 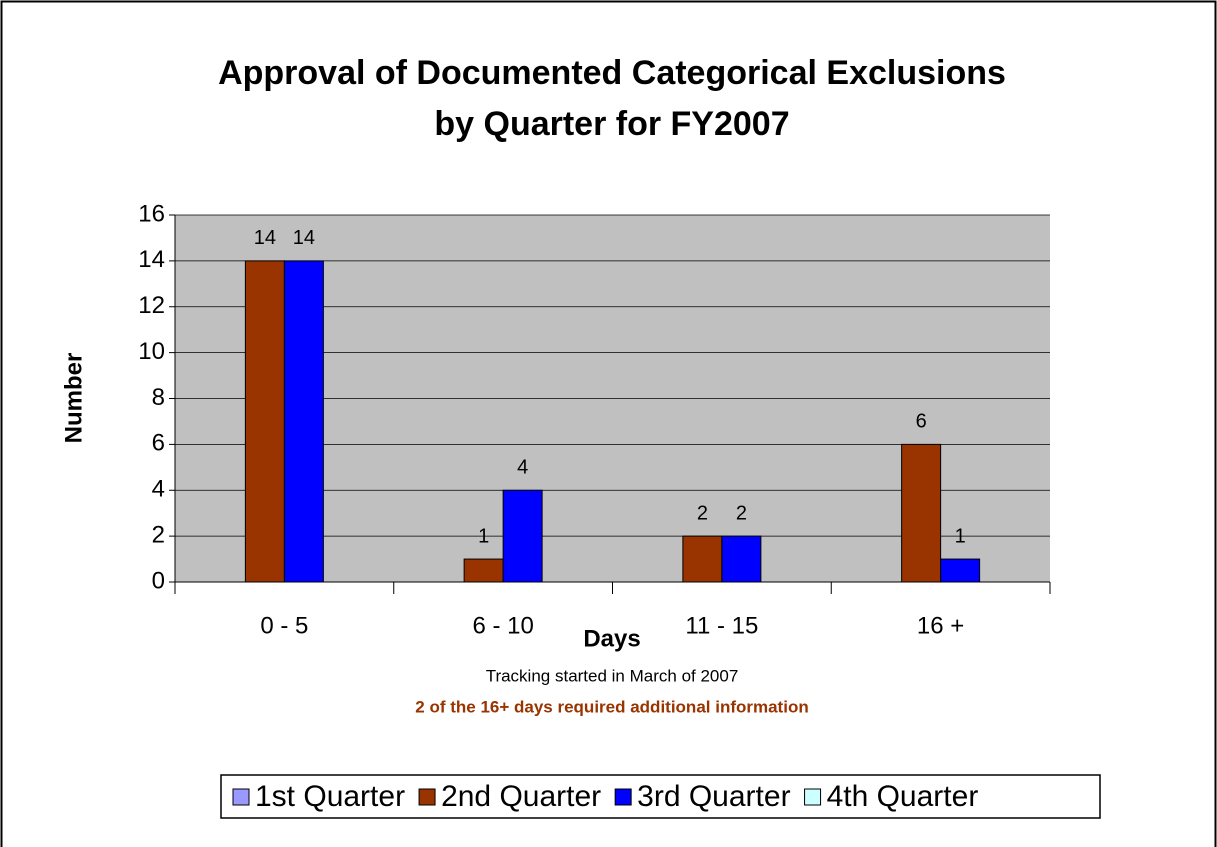 I want to click on y-tick-label: 10, so click(x=151, y=351).